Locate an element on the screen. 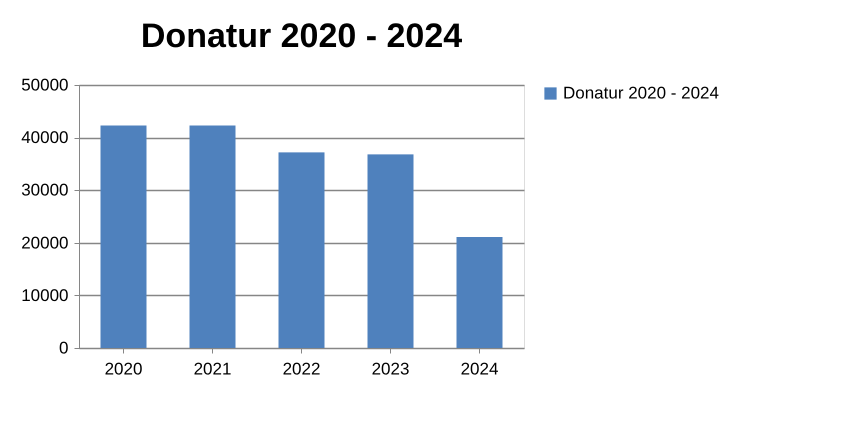 Image resolution: width=866 pixels, height=443 pixels. x-tick-label: 2021 is located at coordinates (213, 369).